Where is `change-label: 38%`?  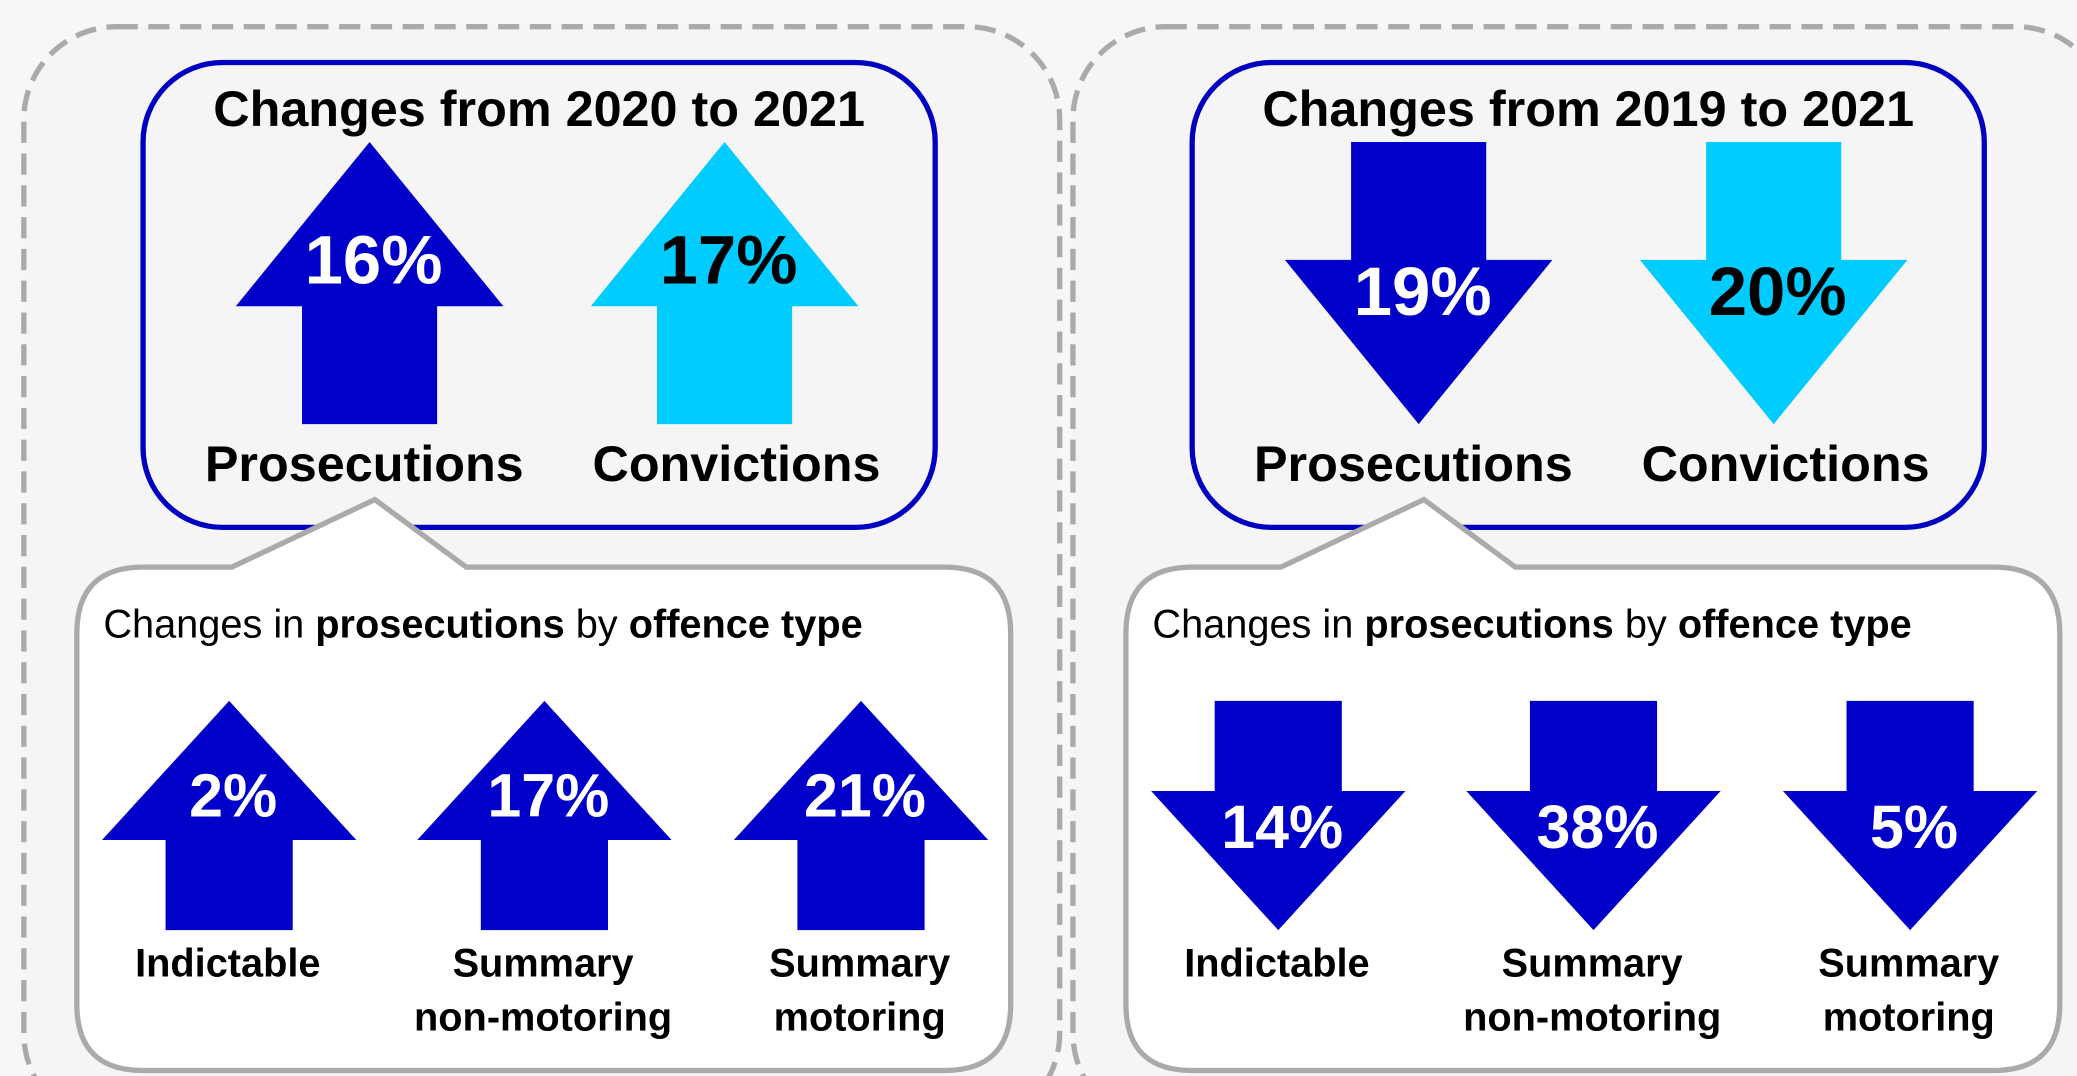
change-label: 38% is located at coordinates (1598, 827).